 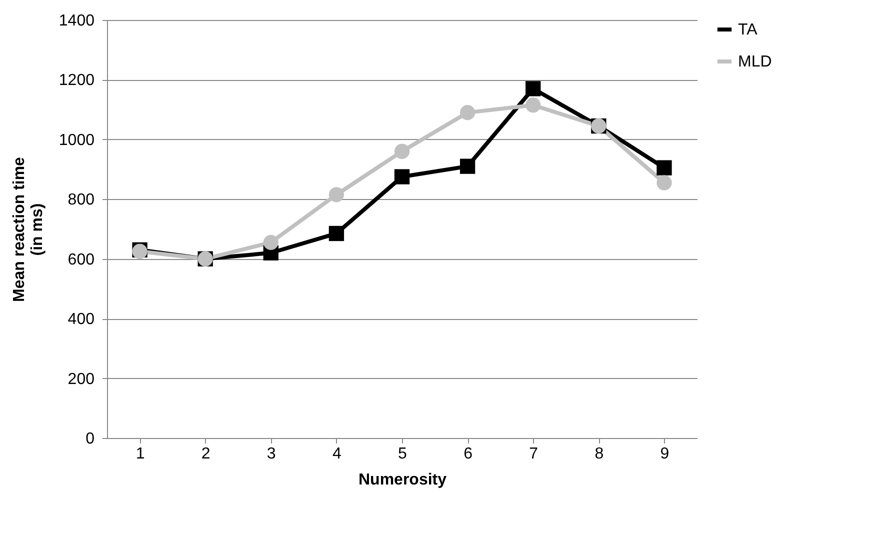 What do you see at coordinates (665, 454) in the screenshot?
I see `x-tick-label: 9` at bounding box center [665, 454].